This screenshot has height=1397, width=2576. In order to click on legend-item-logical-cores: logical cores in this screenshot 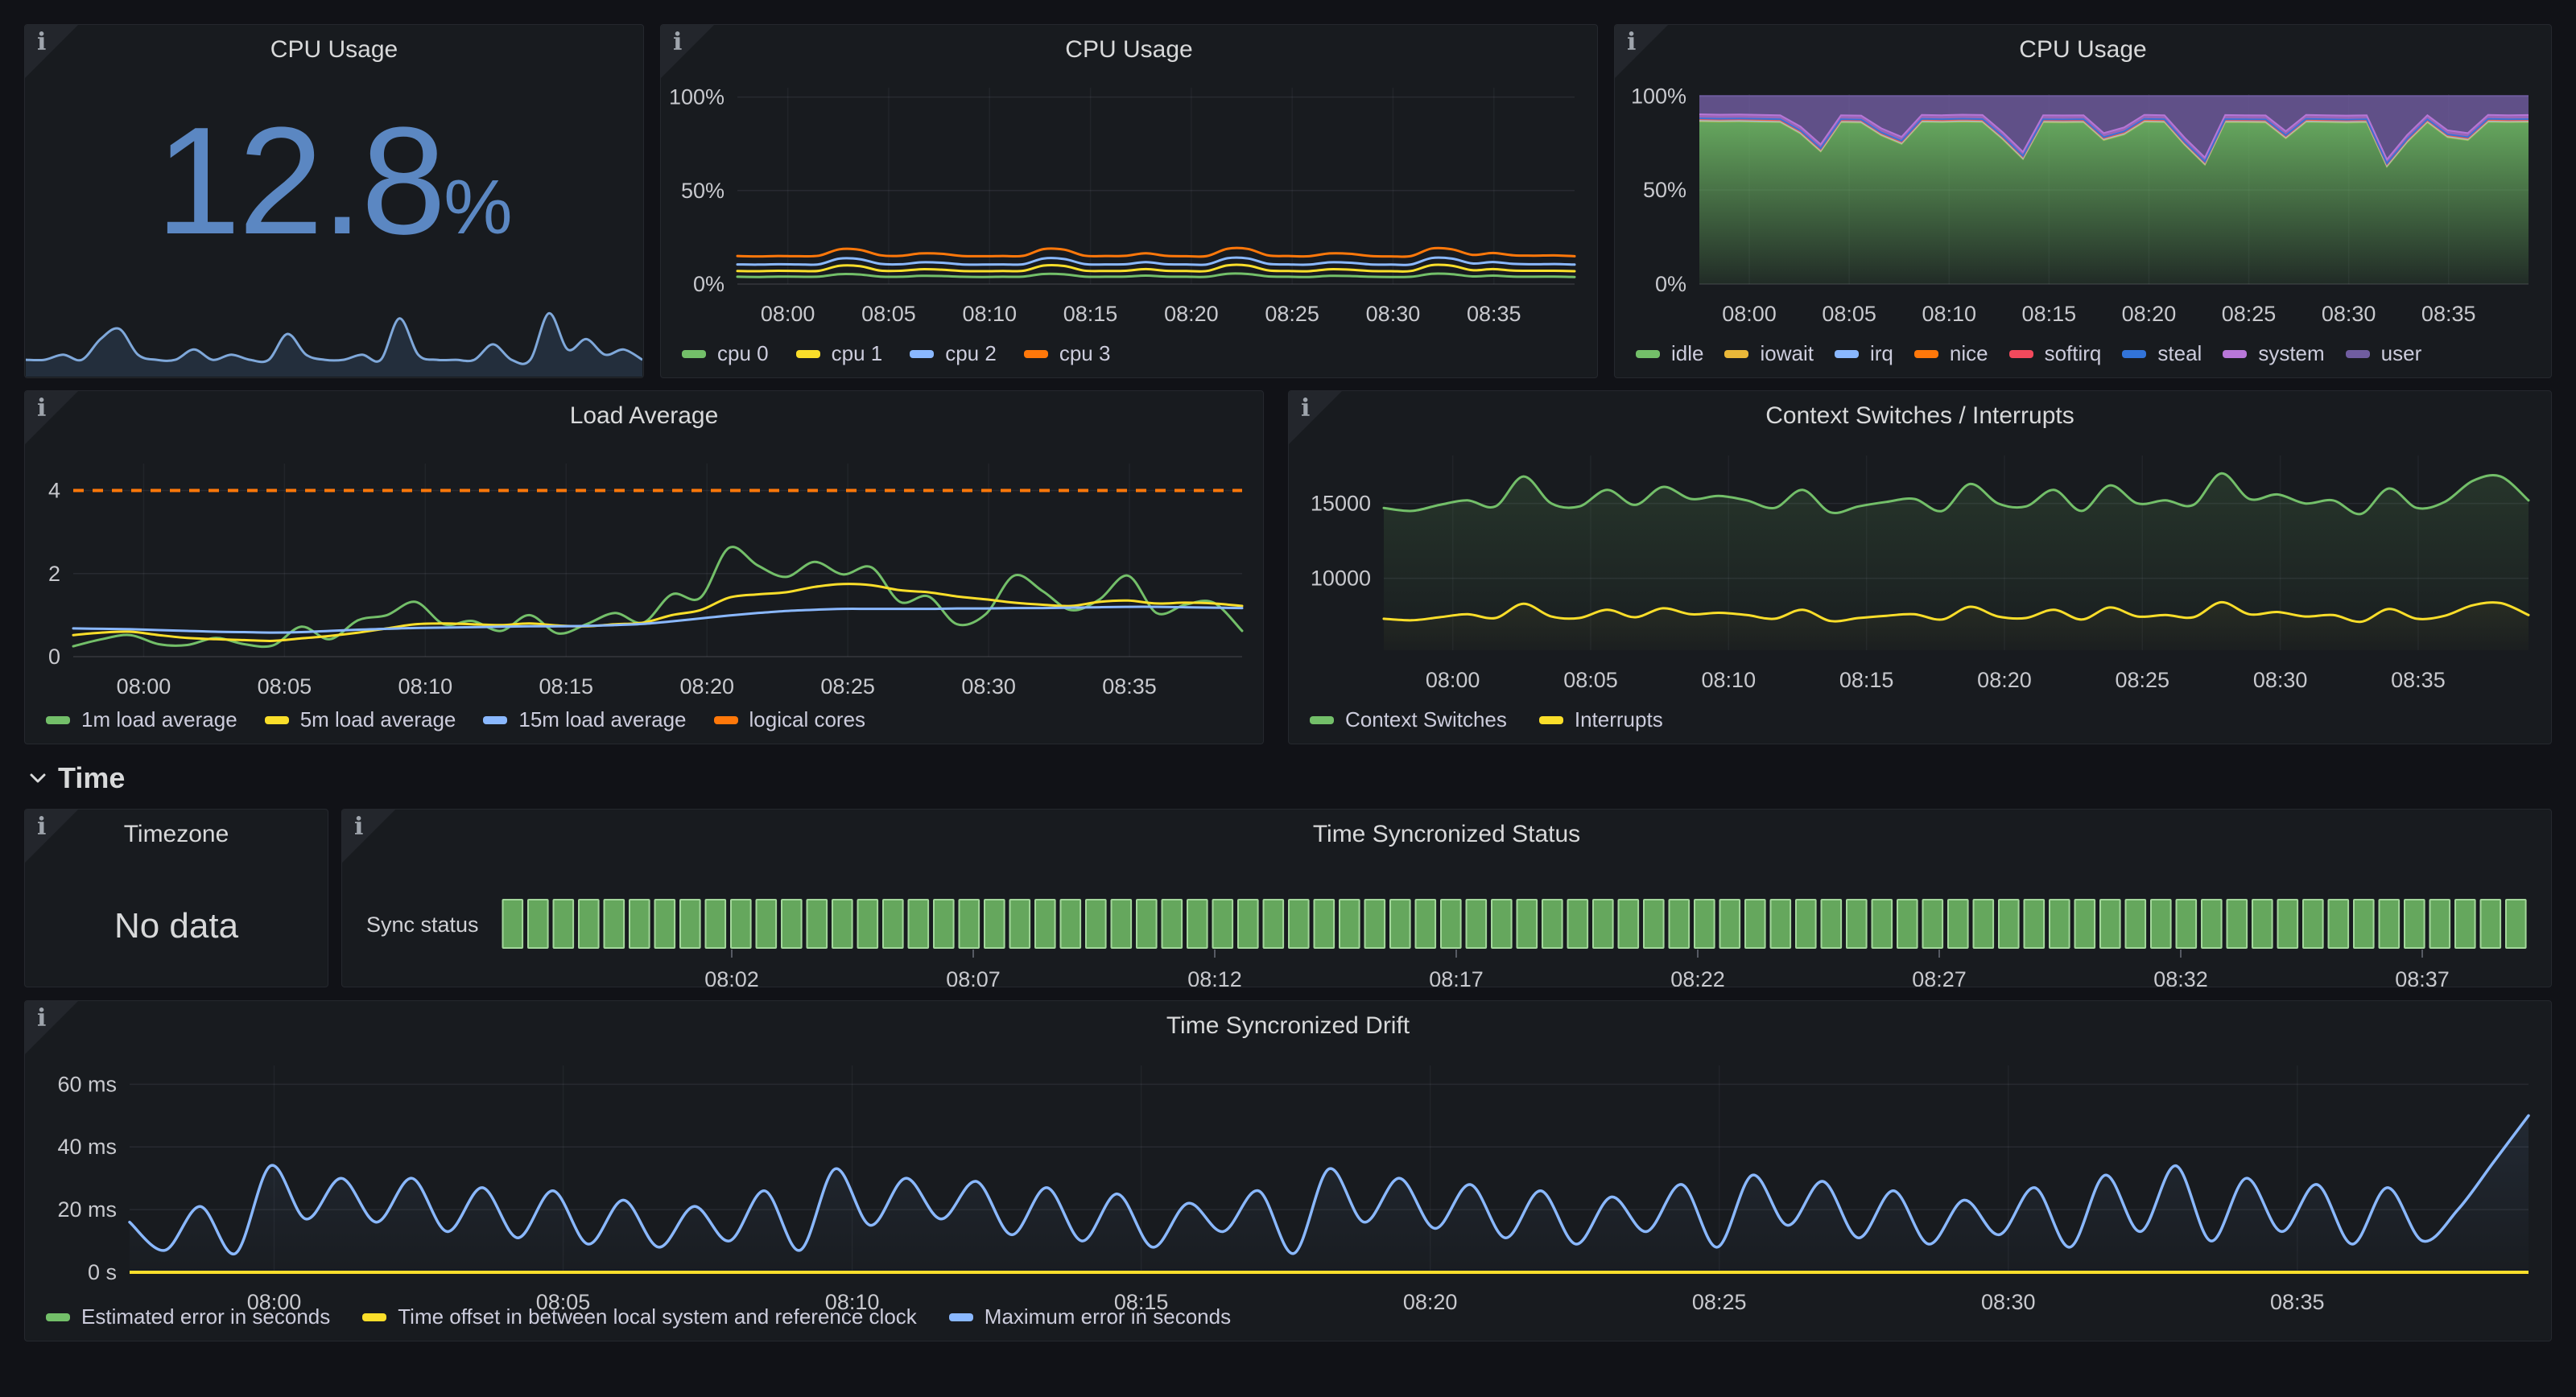, I will do `click(789, 719)`.